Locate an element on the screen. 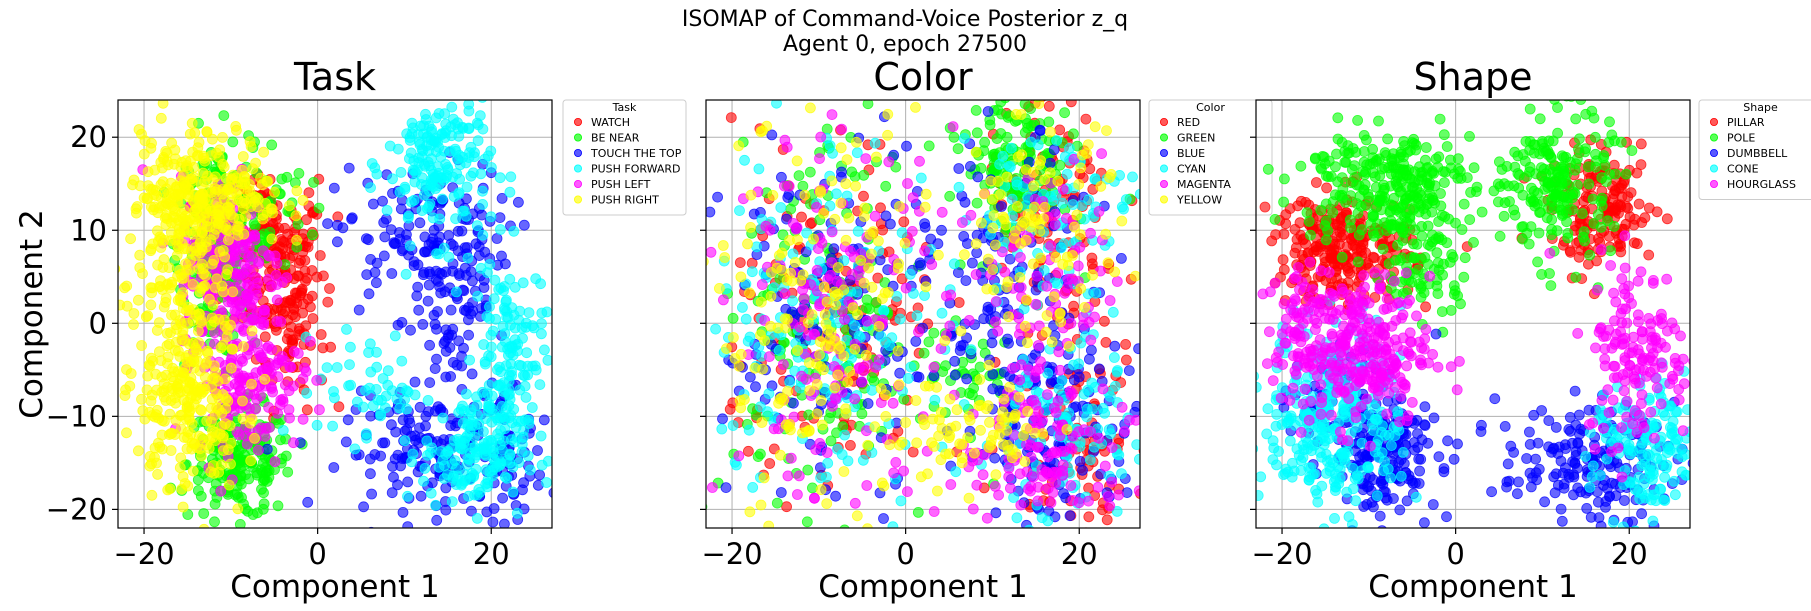 This screenshot has width=1811, height=611. legend-label: RED is located at coordinates (1188, 122).